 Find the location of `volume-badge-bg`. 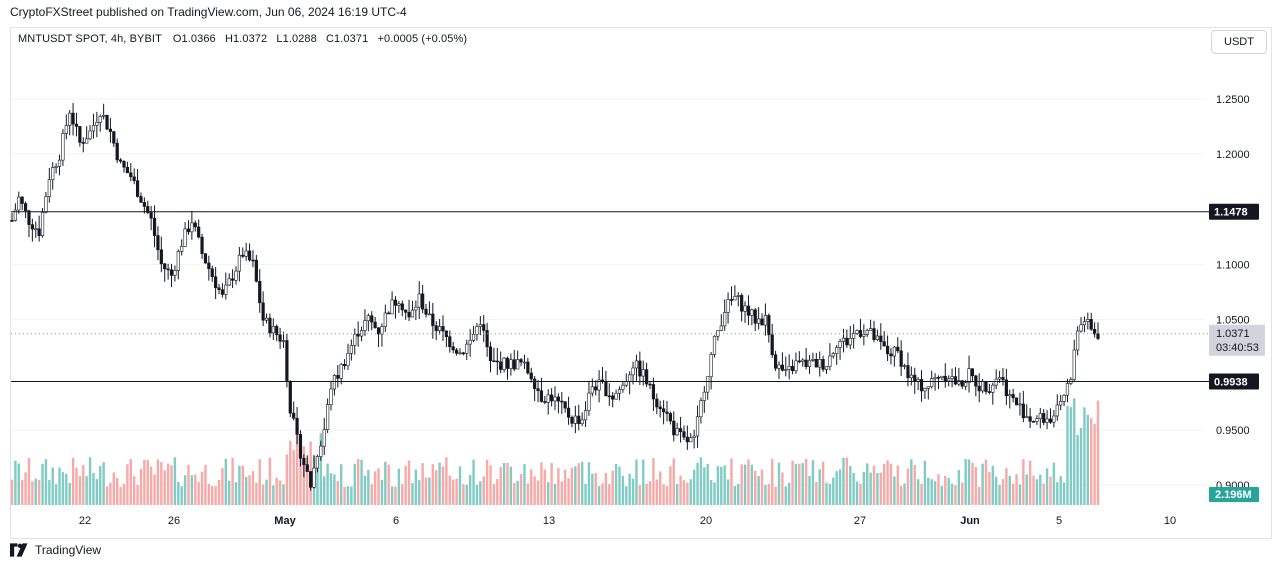

volume-badge-bg is located at coordinates (1234, 494).